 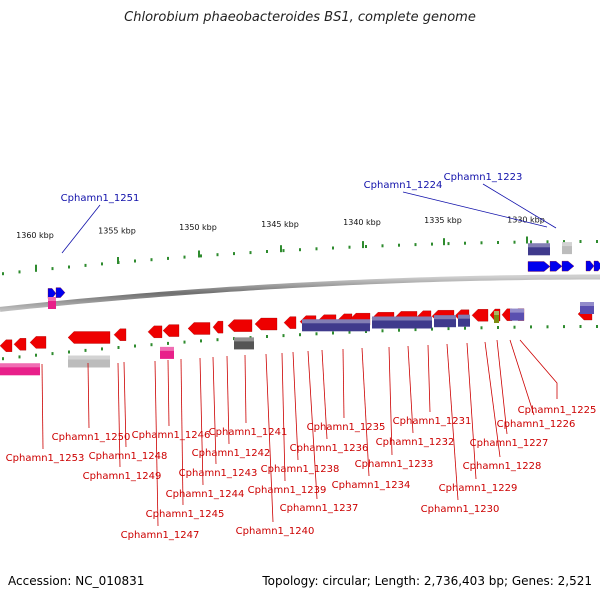 I want to click on scale-label: 1345 kbp, so click(x=280, y=224).